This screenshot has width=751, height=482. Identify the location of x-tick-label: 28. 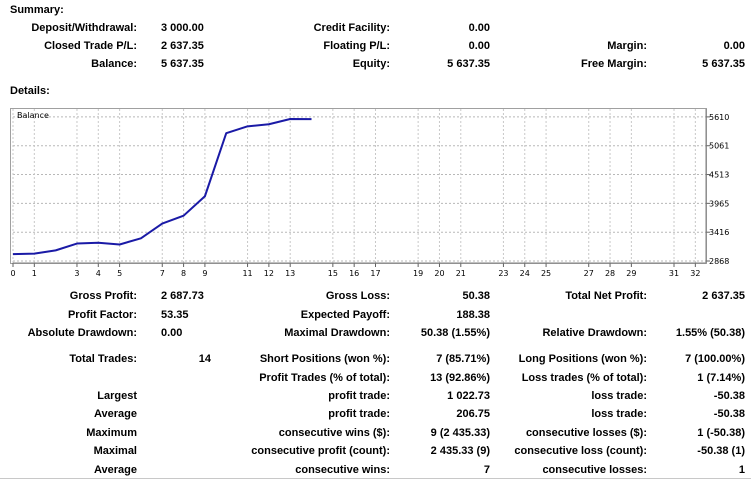
(610, 273).